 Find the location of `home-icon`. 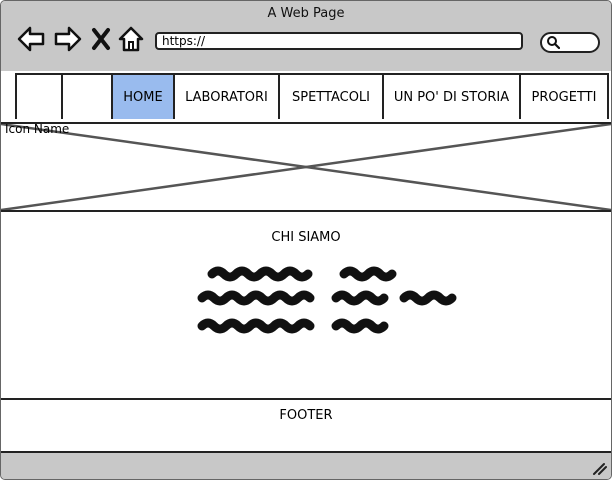

home-icon is located at coordinates (131, 39).